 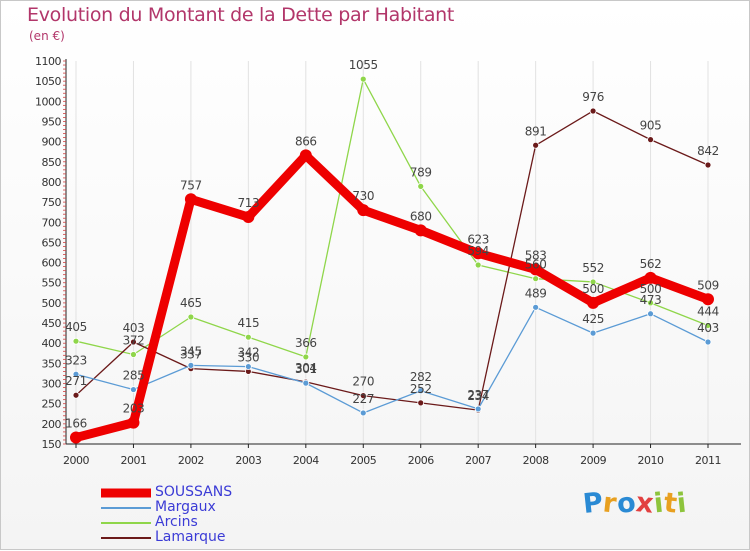 I want to click on y-tick-label: 800, so click(x=52, y=182).